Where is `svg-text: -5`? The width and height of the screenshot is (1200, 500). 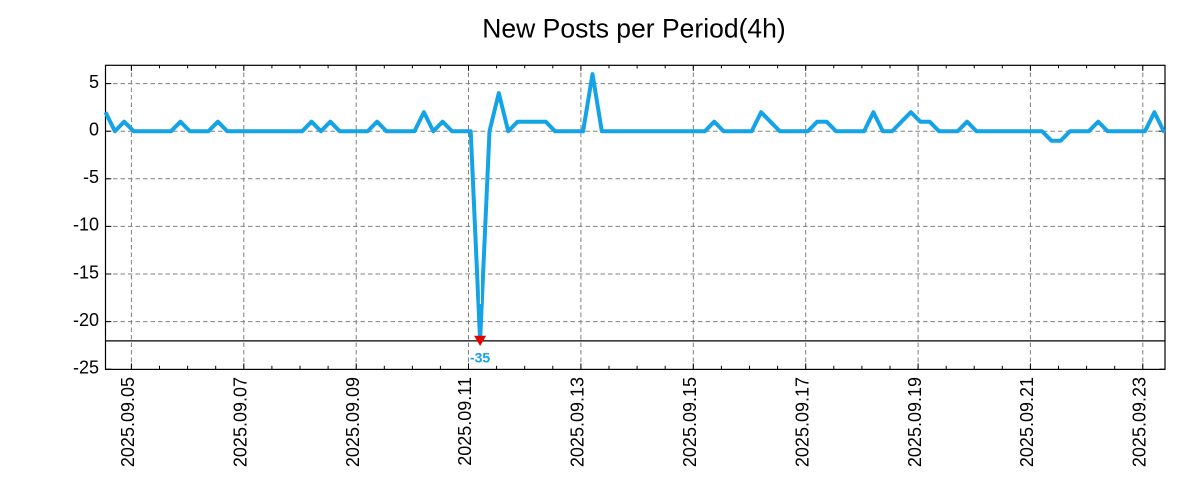 svg-text: -5 is located at coordinates (91, 177).